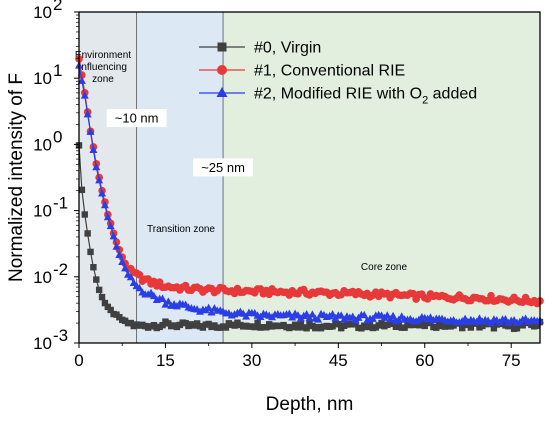 Image resolution: width=550 pixels, height=425 pixels. I want to click on zone-label-1-0: Transition zone, so click(181, 229).